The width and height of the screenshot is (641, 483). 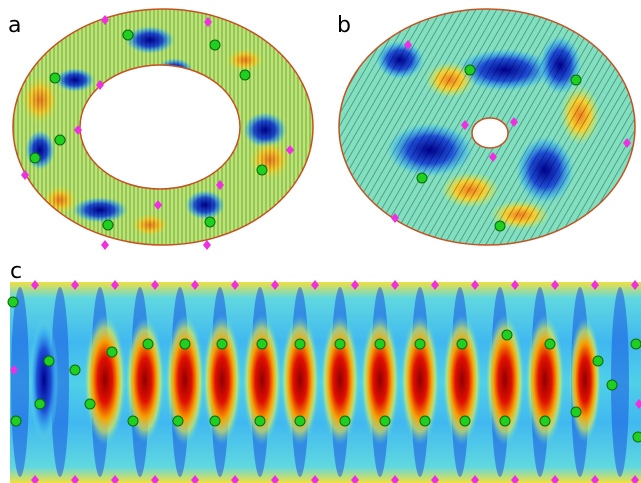 What do you see at coordinates (14, 25) in the screenshot?
I see `panel-label: a` at bounding box center [14, 25].